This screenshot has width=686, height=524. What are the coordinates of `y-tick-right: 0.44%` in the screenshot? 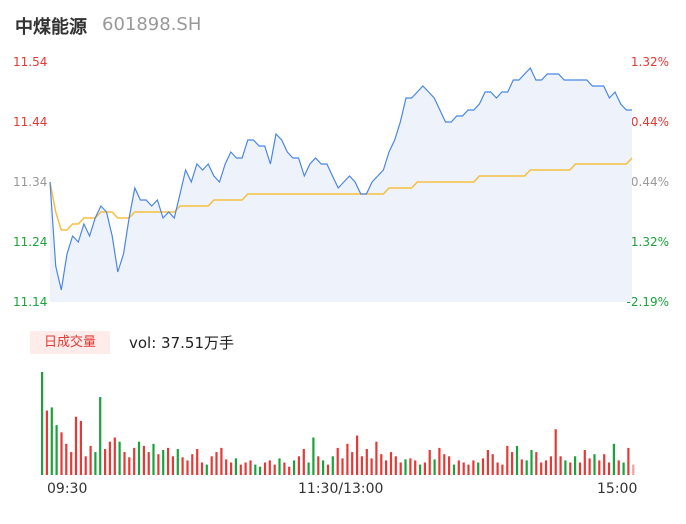 It's located at (649, 122).